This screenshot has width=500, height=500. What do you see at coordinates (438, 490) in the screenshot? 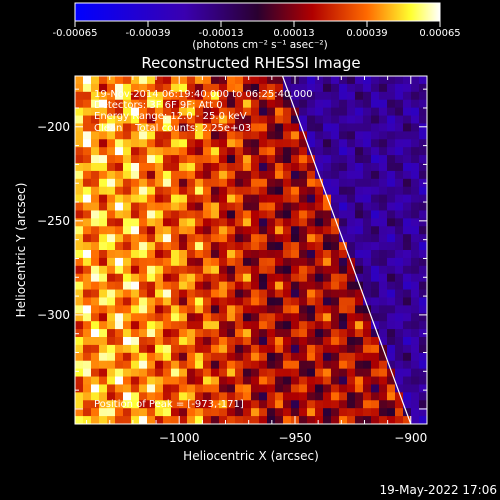
I see `footer-timestamp: 19-May-2022 17:06` at bounding box center [438, 490].